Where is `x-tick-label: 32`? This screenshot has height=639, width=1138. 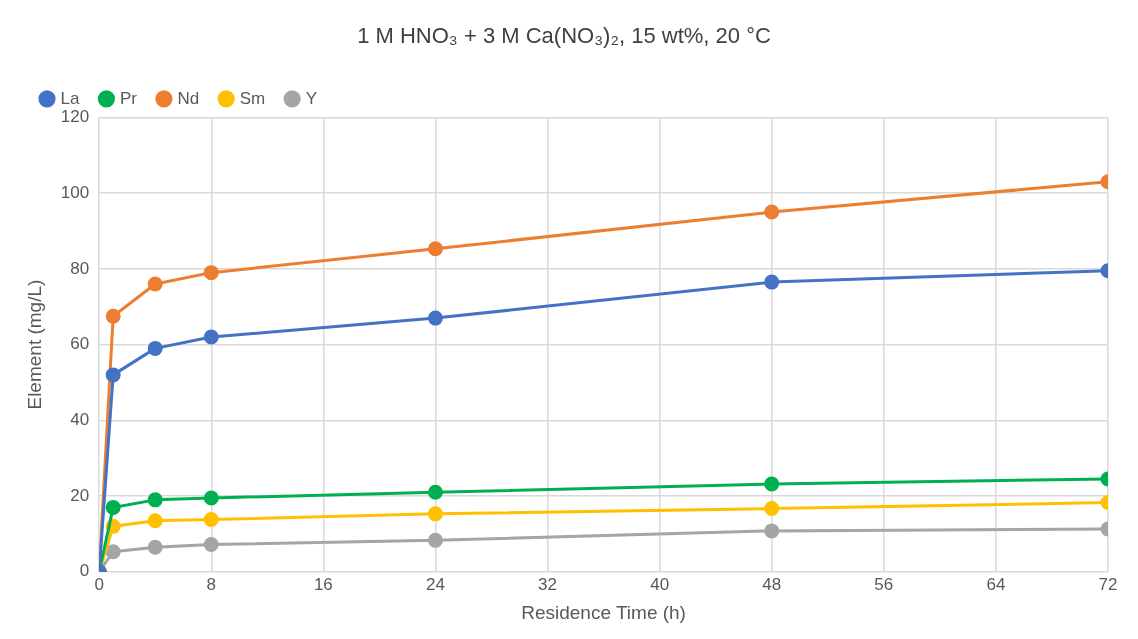 x-tick-label: 32 is located at coordinates (547, 584).